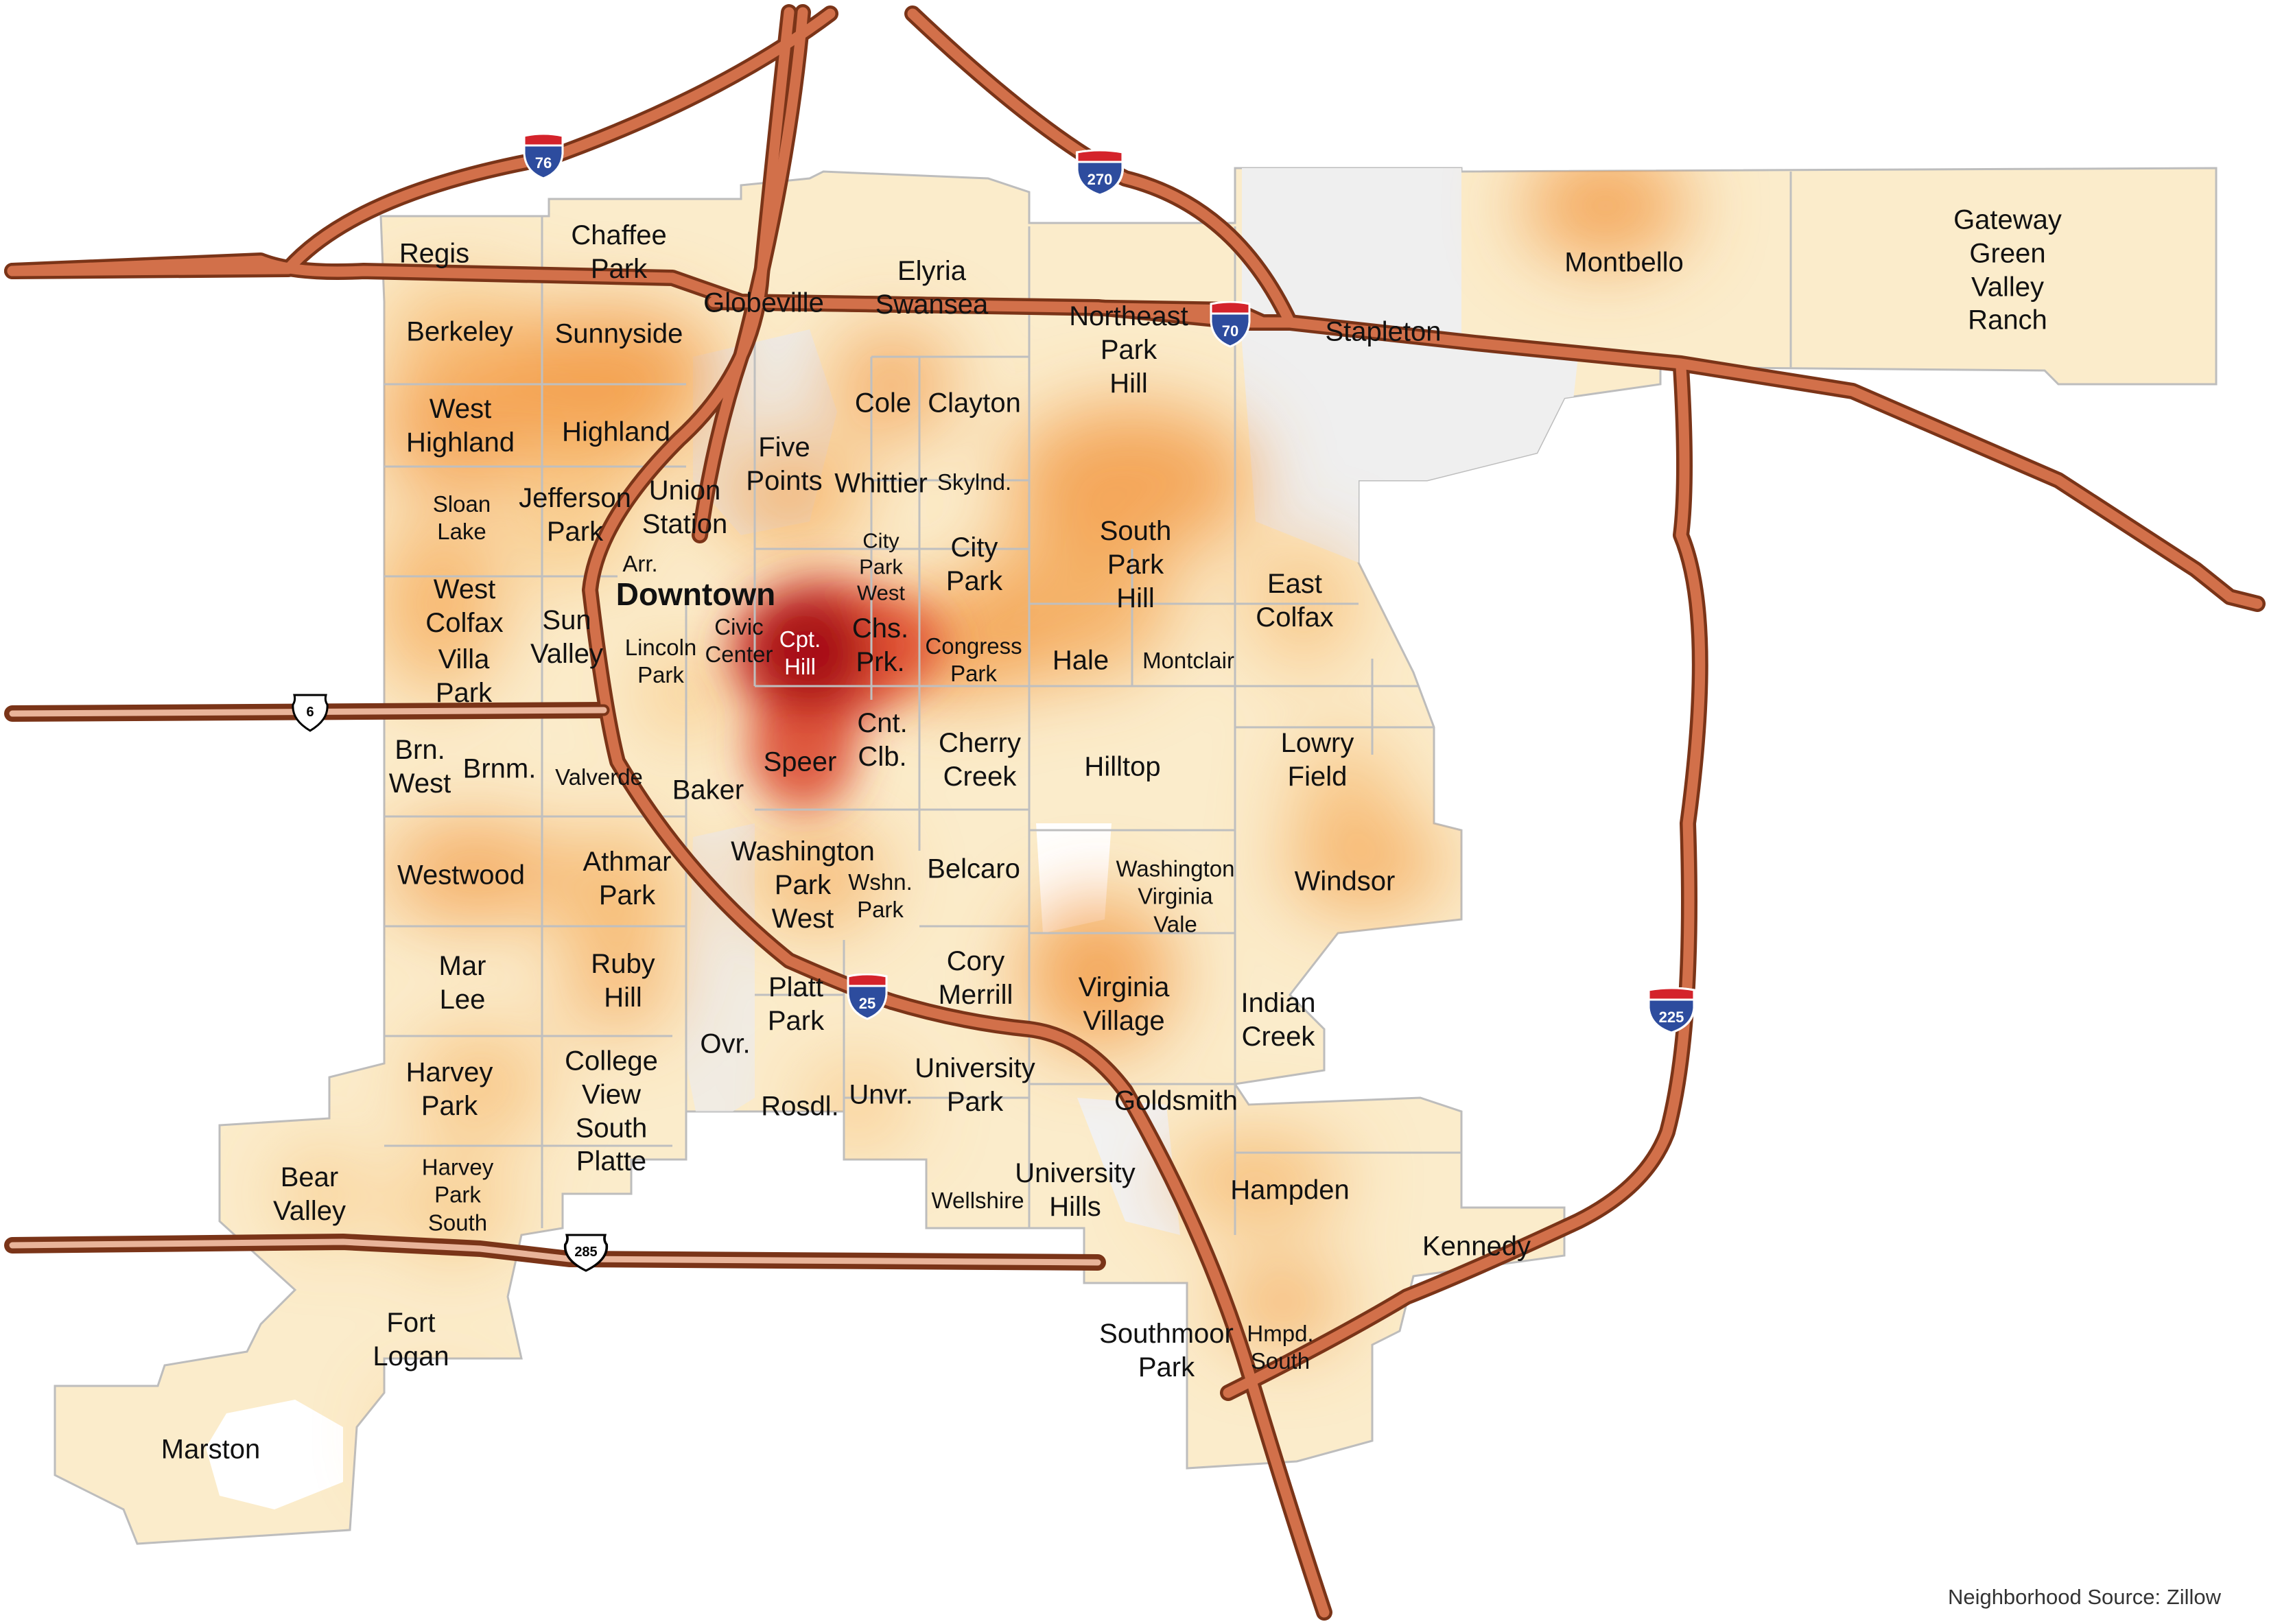 The height and width of the screenshot is (1624, 2269). I want to click on label-line: Five, so click(784, 447).